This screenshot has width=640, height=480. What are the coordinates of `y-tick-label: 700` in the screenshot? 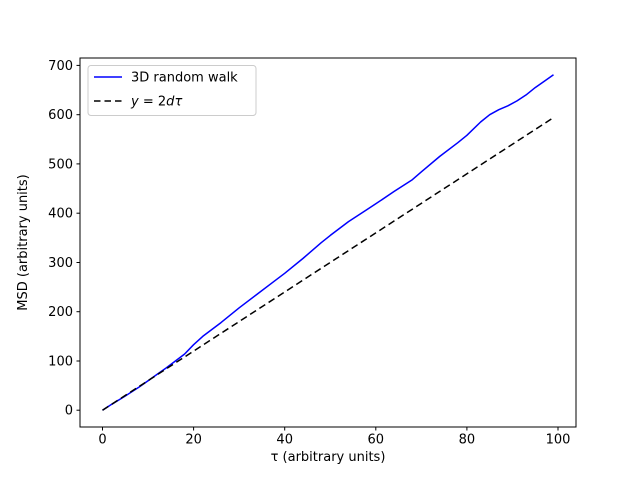 It's located at (60, 66).